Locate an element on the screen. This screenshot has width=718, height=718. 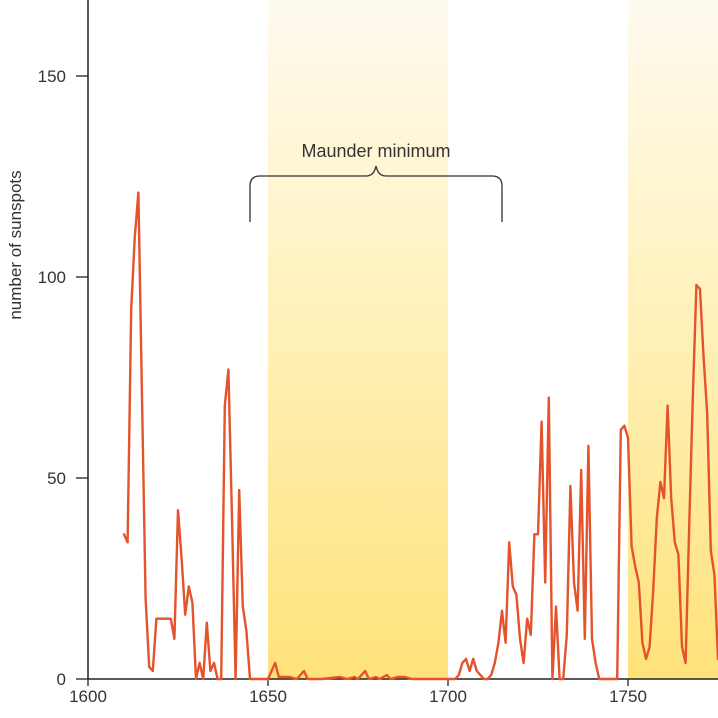
y-tick-label: 0 is located at coordinates (61, 679).